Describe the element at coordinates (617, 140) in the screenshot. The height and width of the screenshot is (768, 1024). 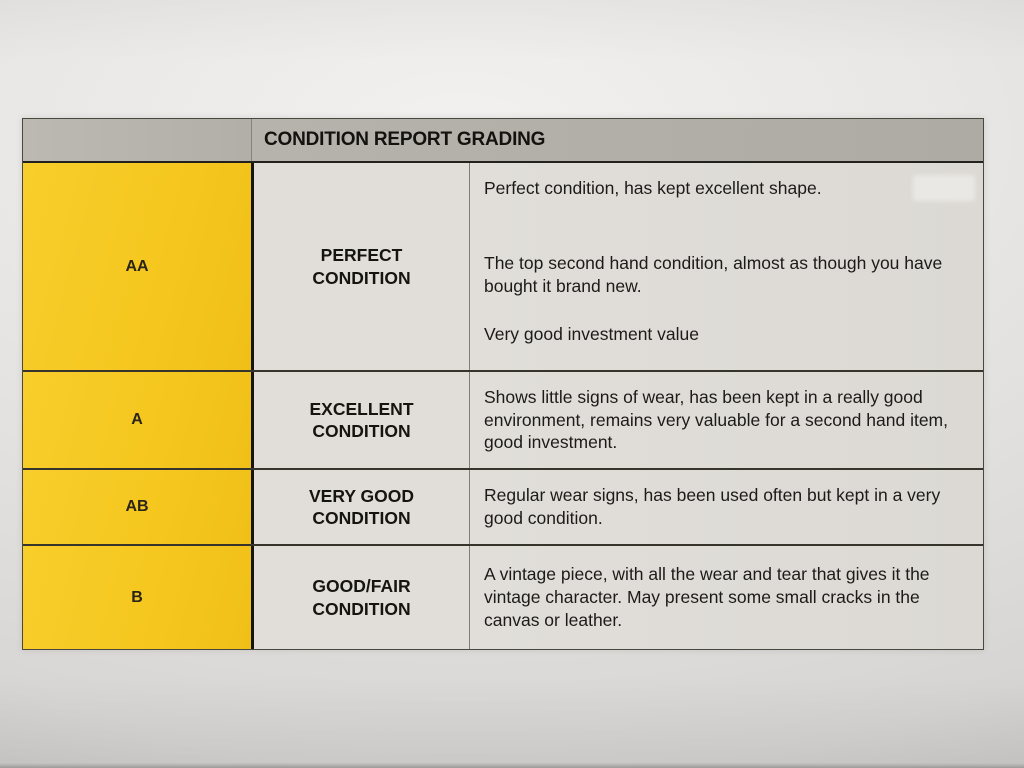
I see `table-title: CONDITION REPORT GRADING` at that location.